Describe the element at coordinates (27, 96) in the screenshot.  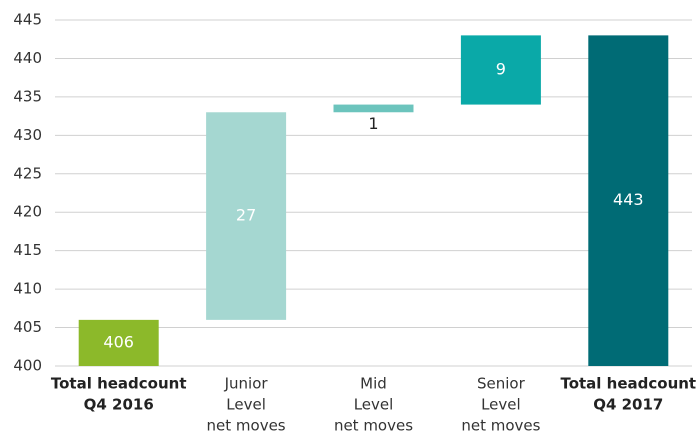
I see `y-tick-label: 435` at that location.